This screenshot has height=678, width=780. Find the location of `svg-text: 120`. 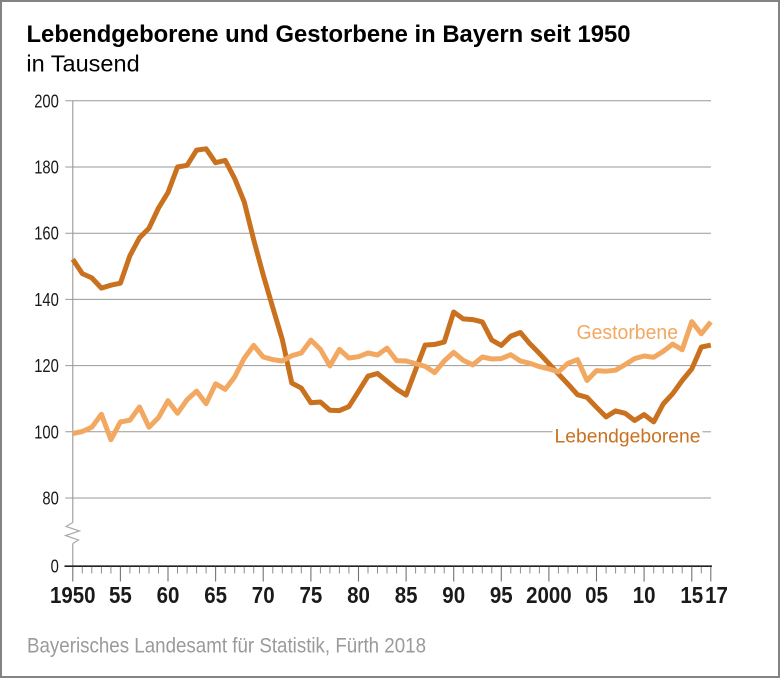

svg-text: 120 is located at coordinates (46, 366).